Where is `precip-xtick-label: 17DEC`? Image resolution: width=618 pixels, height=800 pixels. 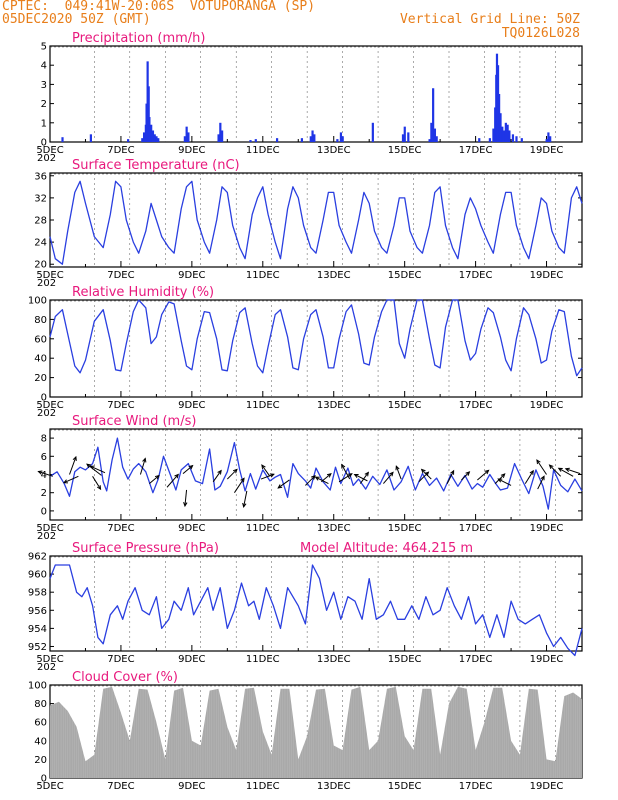 precip-xtick-label: 17DEC is located at coordinates (476, 150).